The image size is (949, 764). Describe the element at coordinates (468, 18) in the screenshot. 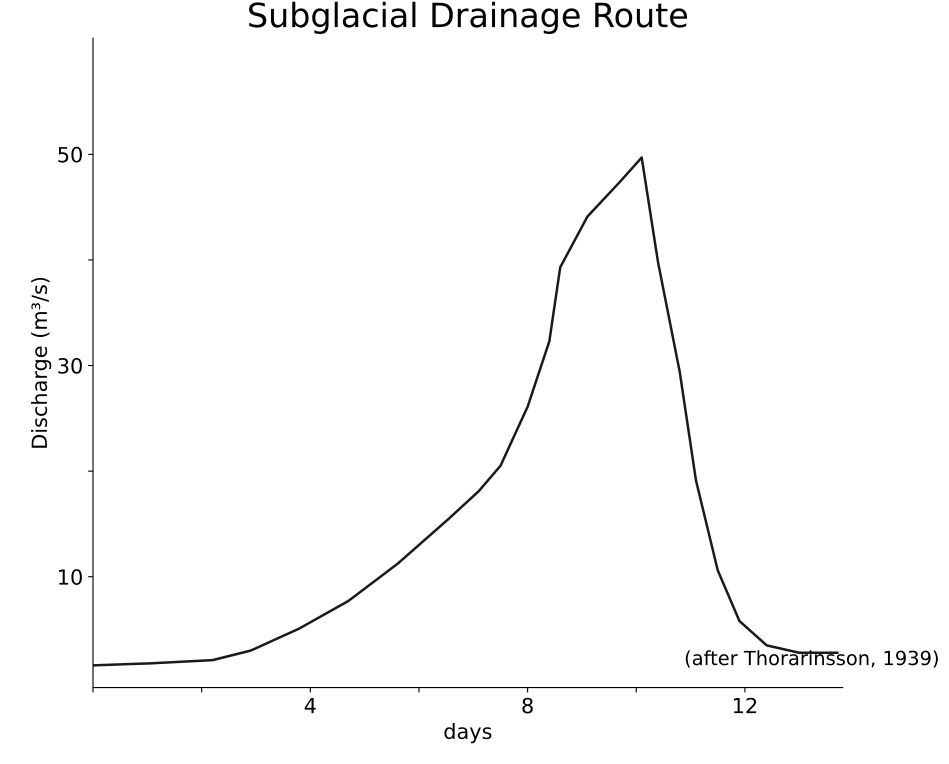

I see `chart-title: Subglacial Drainage Route` at that location.